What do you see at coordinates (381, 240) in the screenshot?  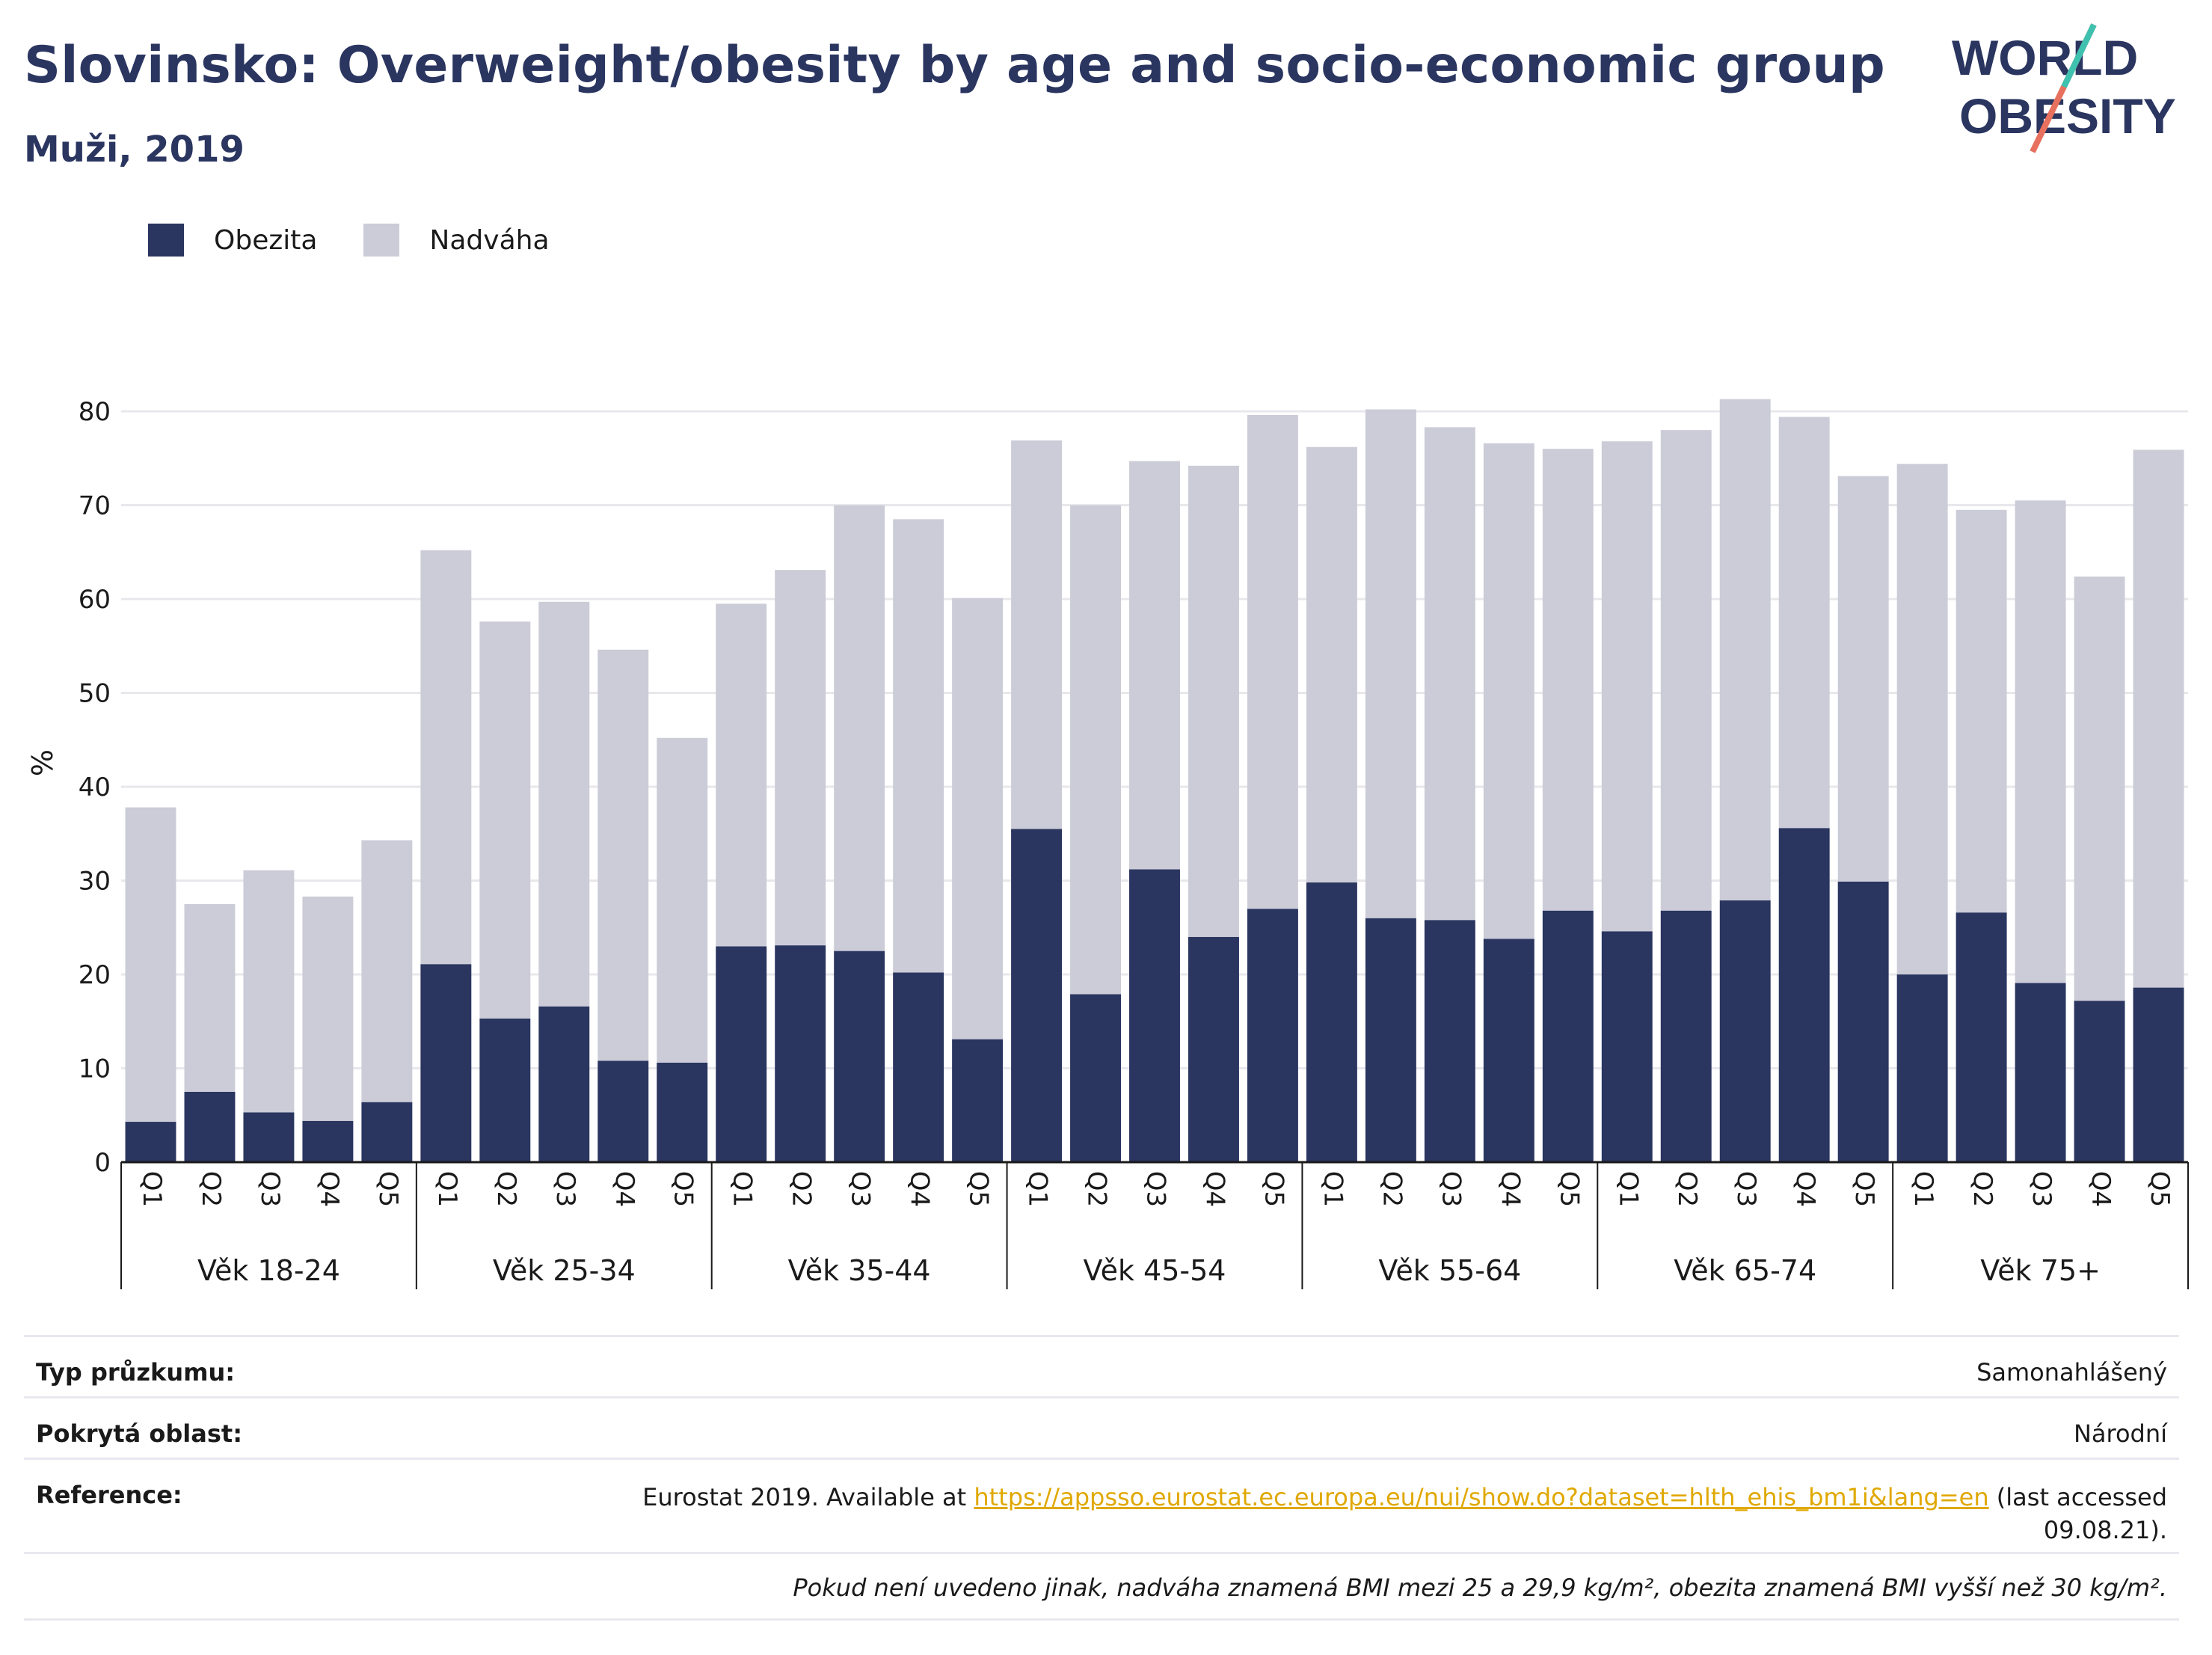 I see `legend-swatch-nadvaha` at bounding box center [381, 240].